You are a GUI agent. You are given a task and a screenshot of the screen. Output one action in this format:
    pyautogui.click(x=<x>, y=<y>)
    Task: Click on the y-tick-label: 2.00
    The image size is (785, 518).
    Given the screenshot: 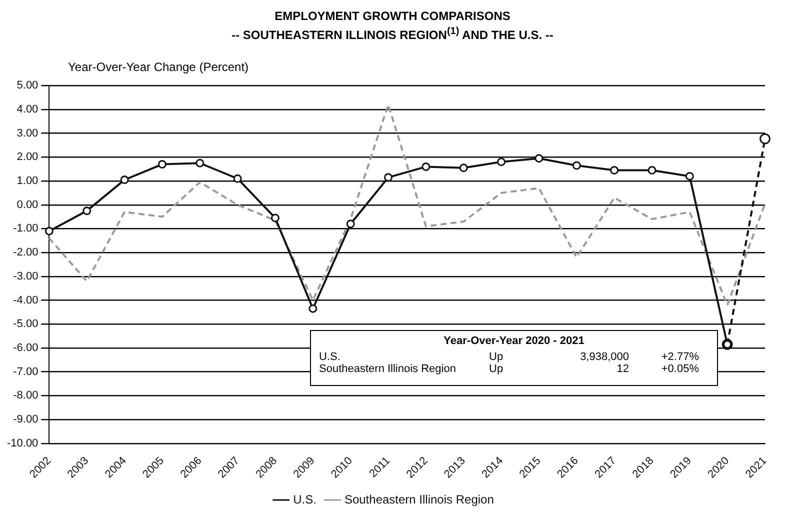 What is the action you would take?
    pyautogui.click(x=27, y=157)
    